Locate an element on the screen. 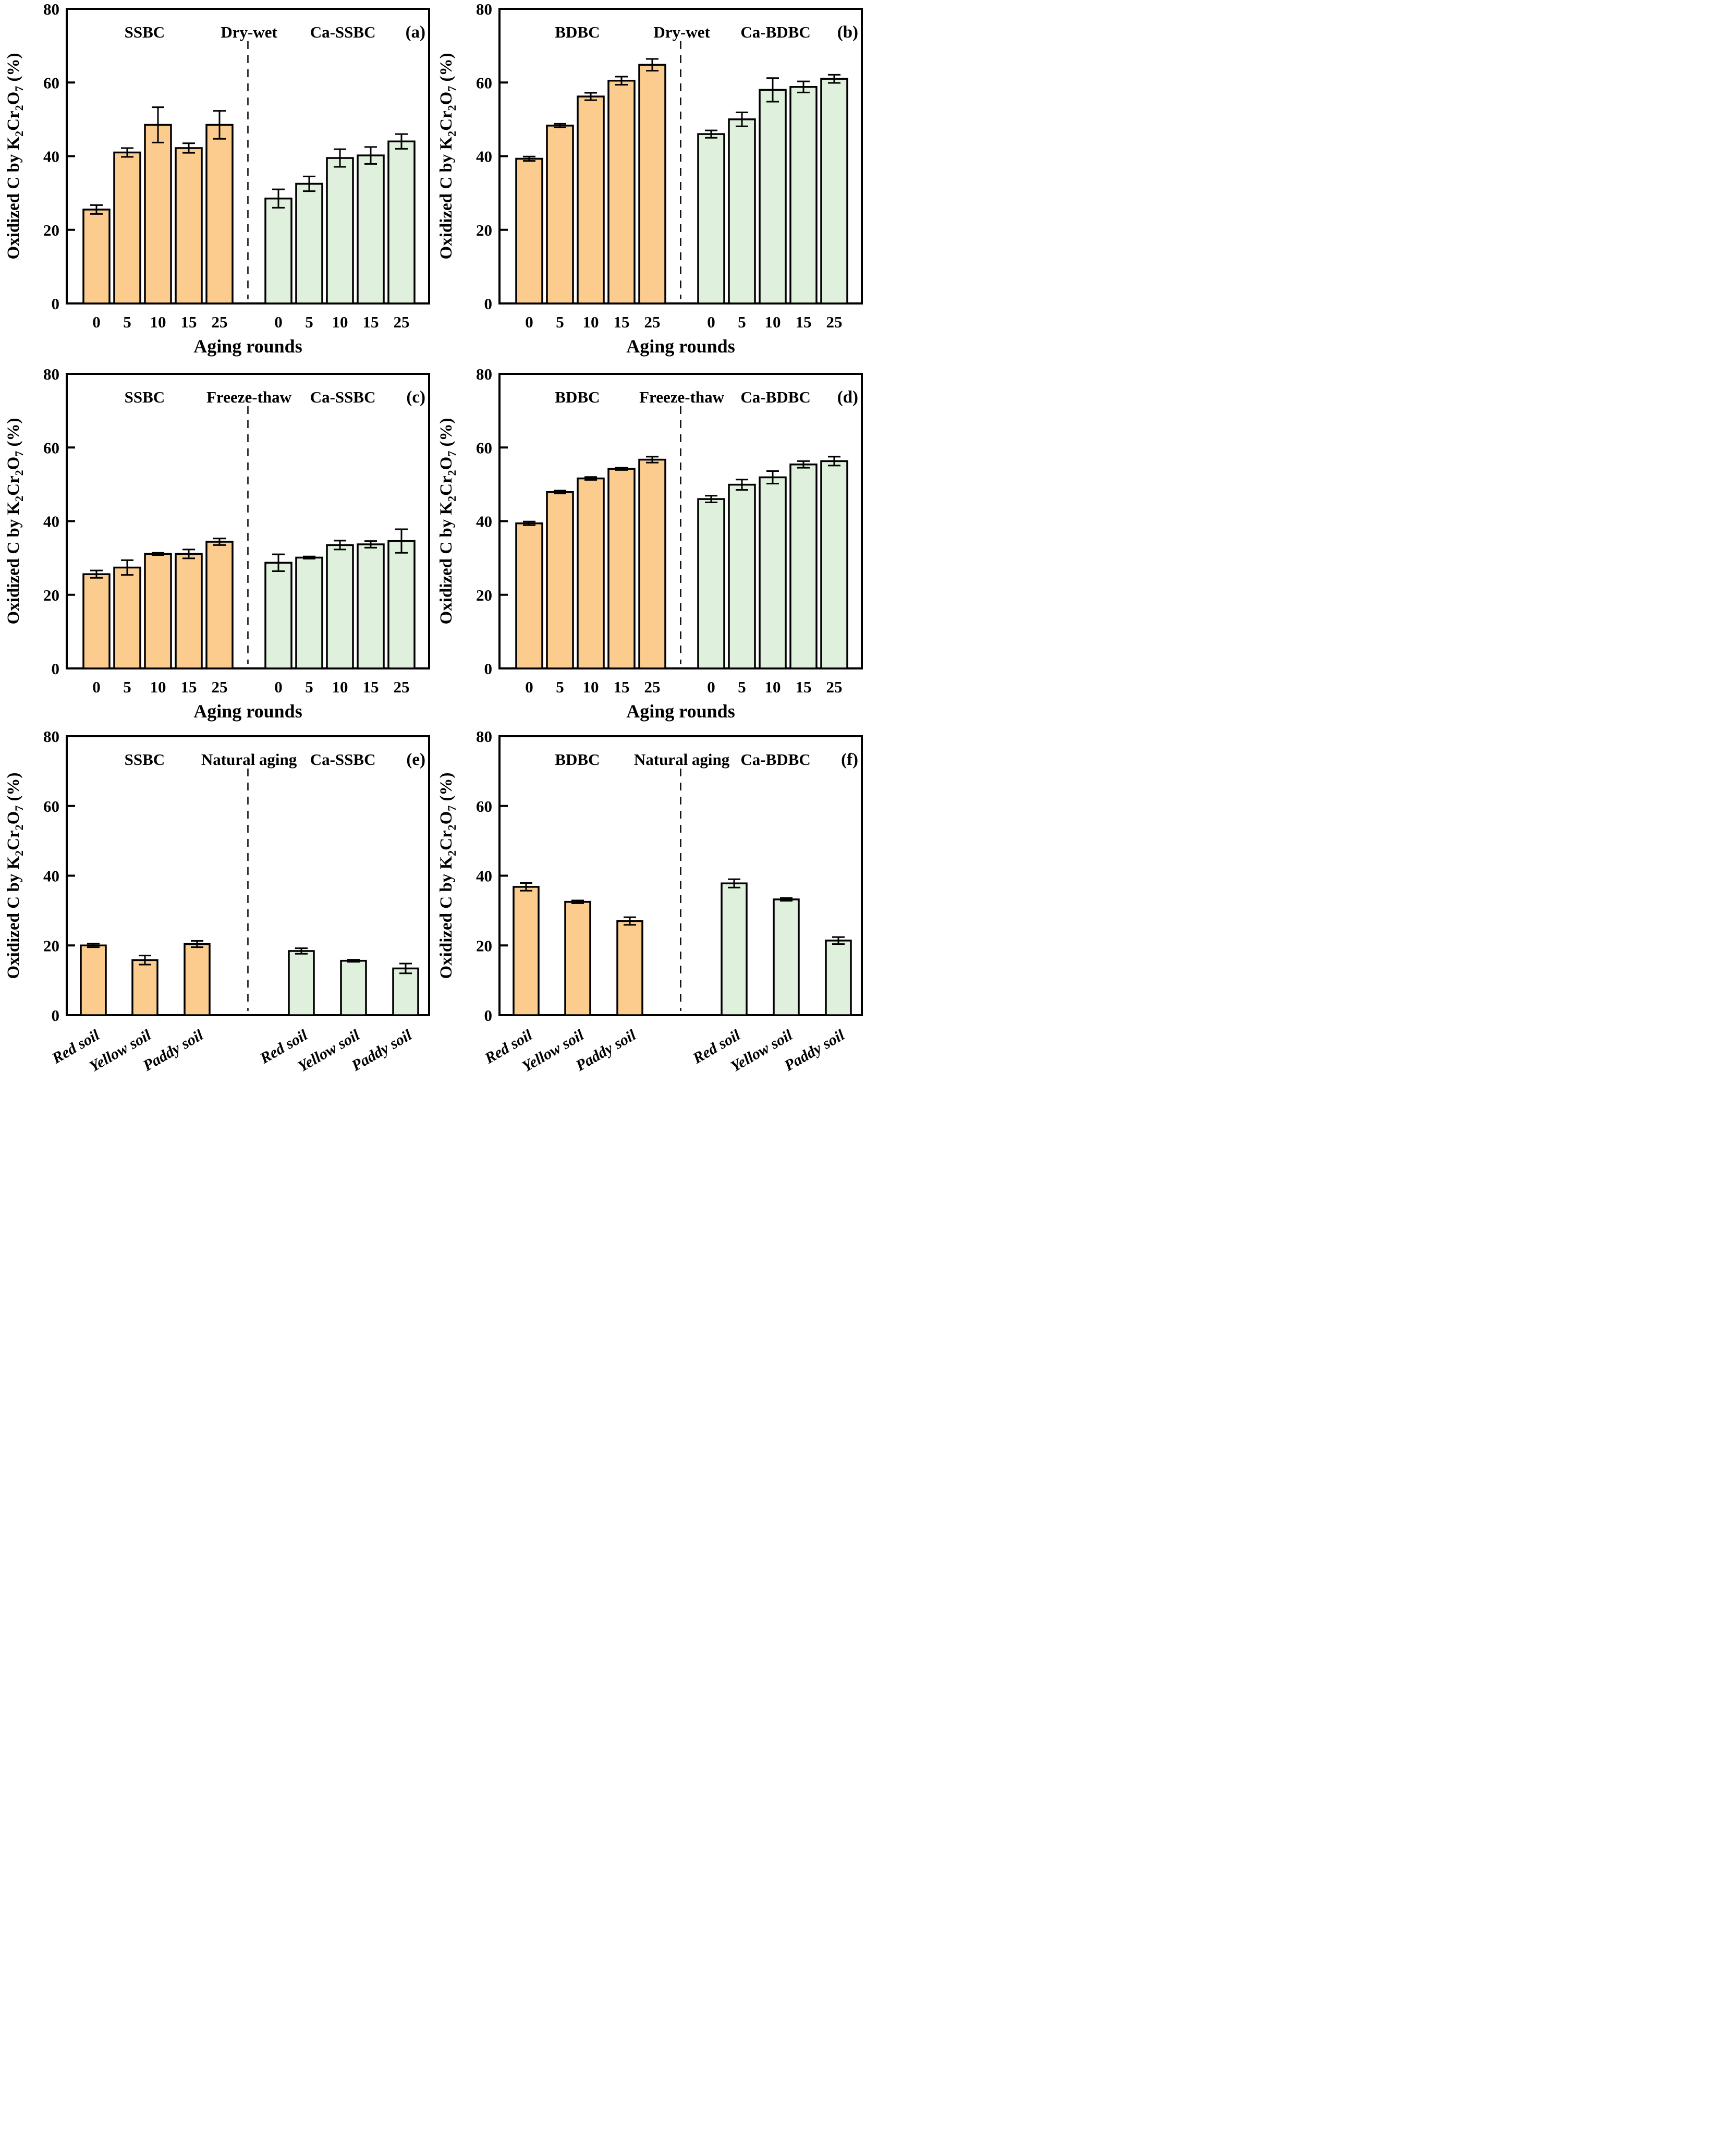 This screenshot has width=1731, height=2156. ylabel-segment: O is located at coordinates (13, 463).